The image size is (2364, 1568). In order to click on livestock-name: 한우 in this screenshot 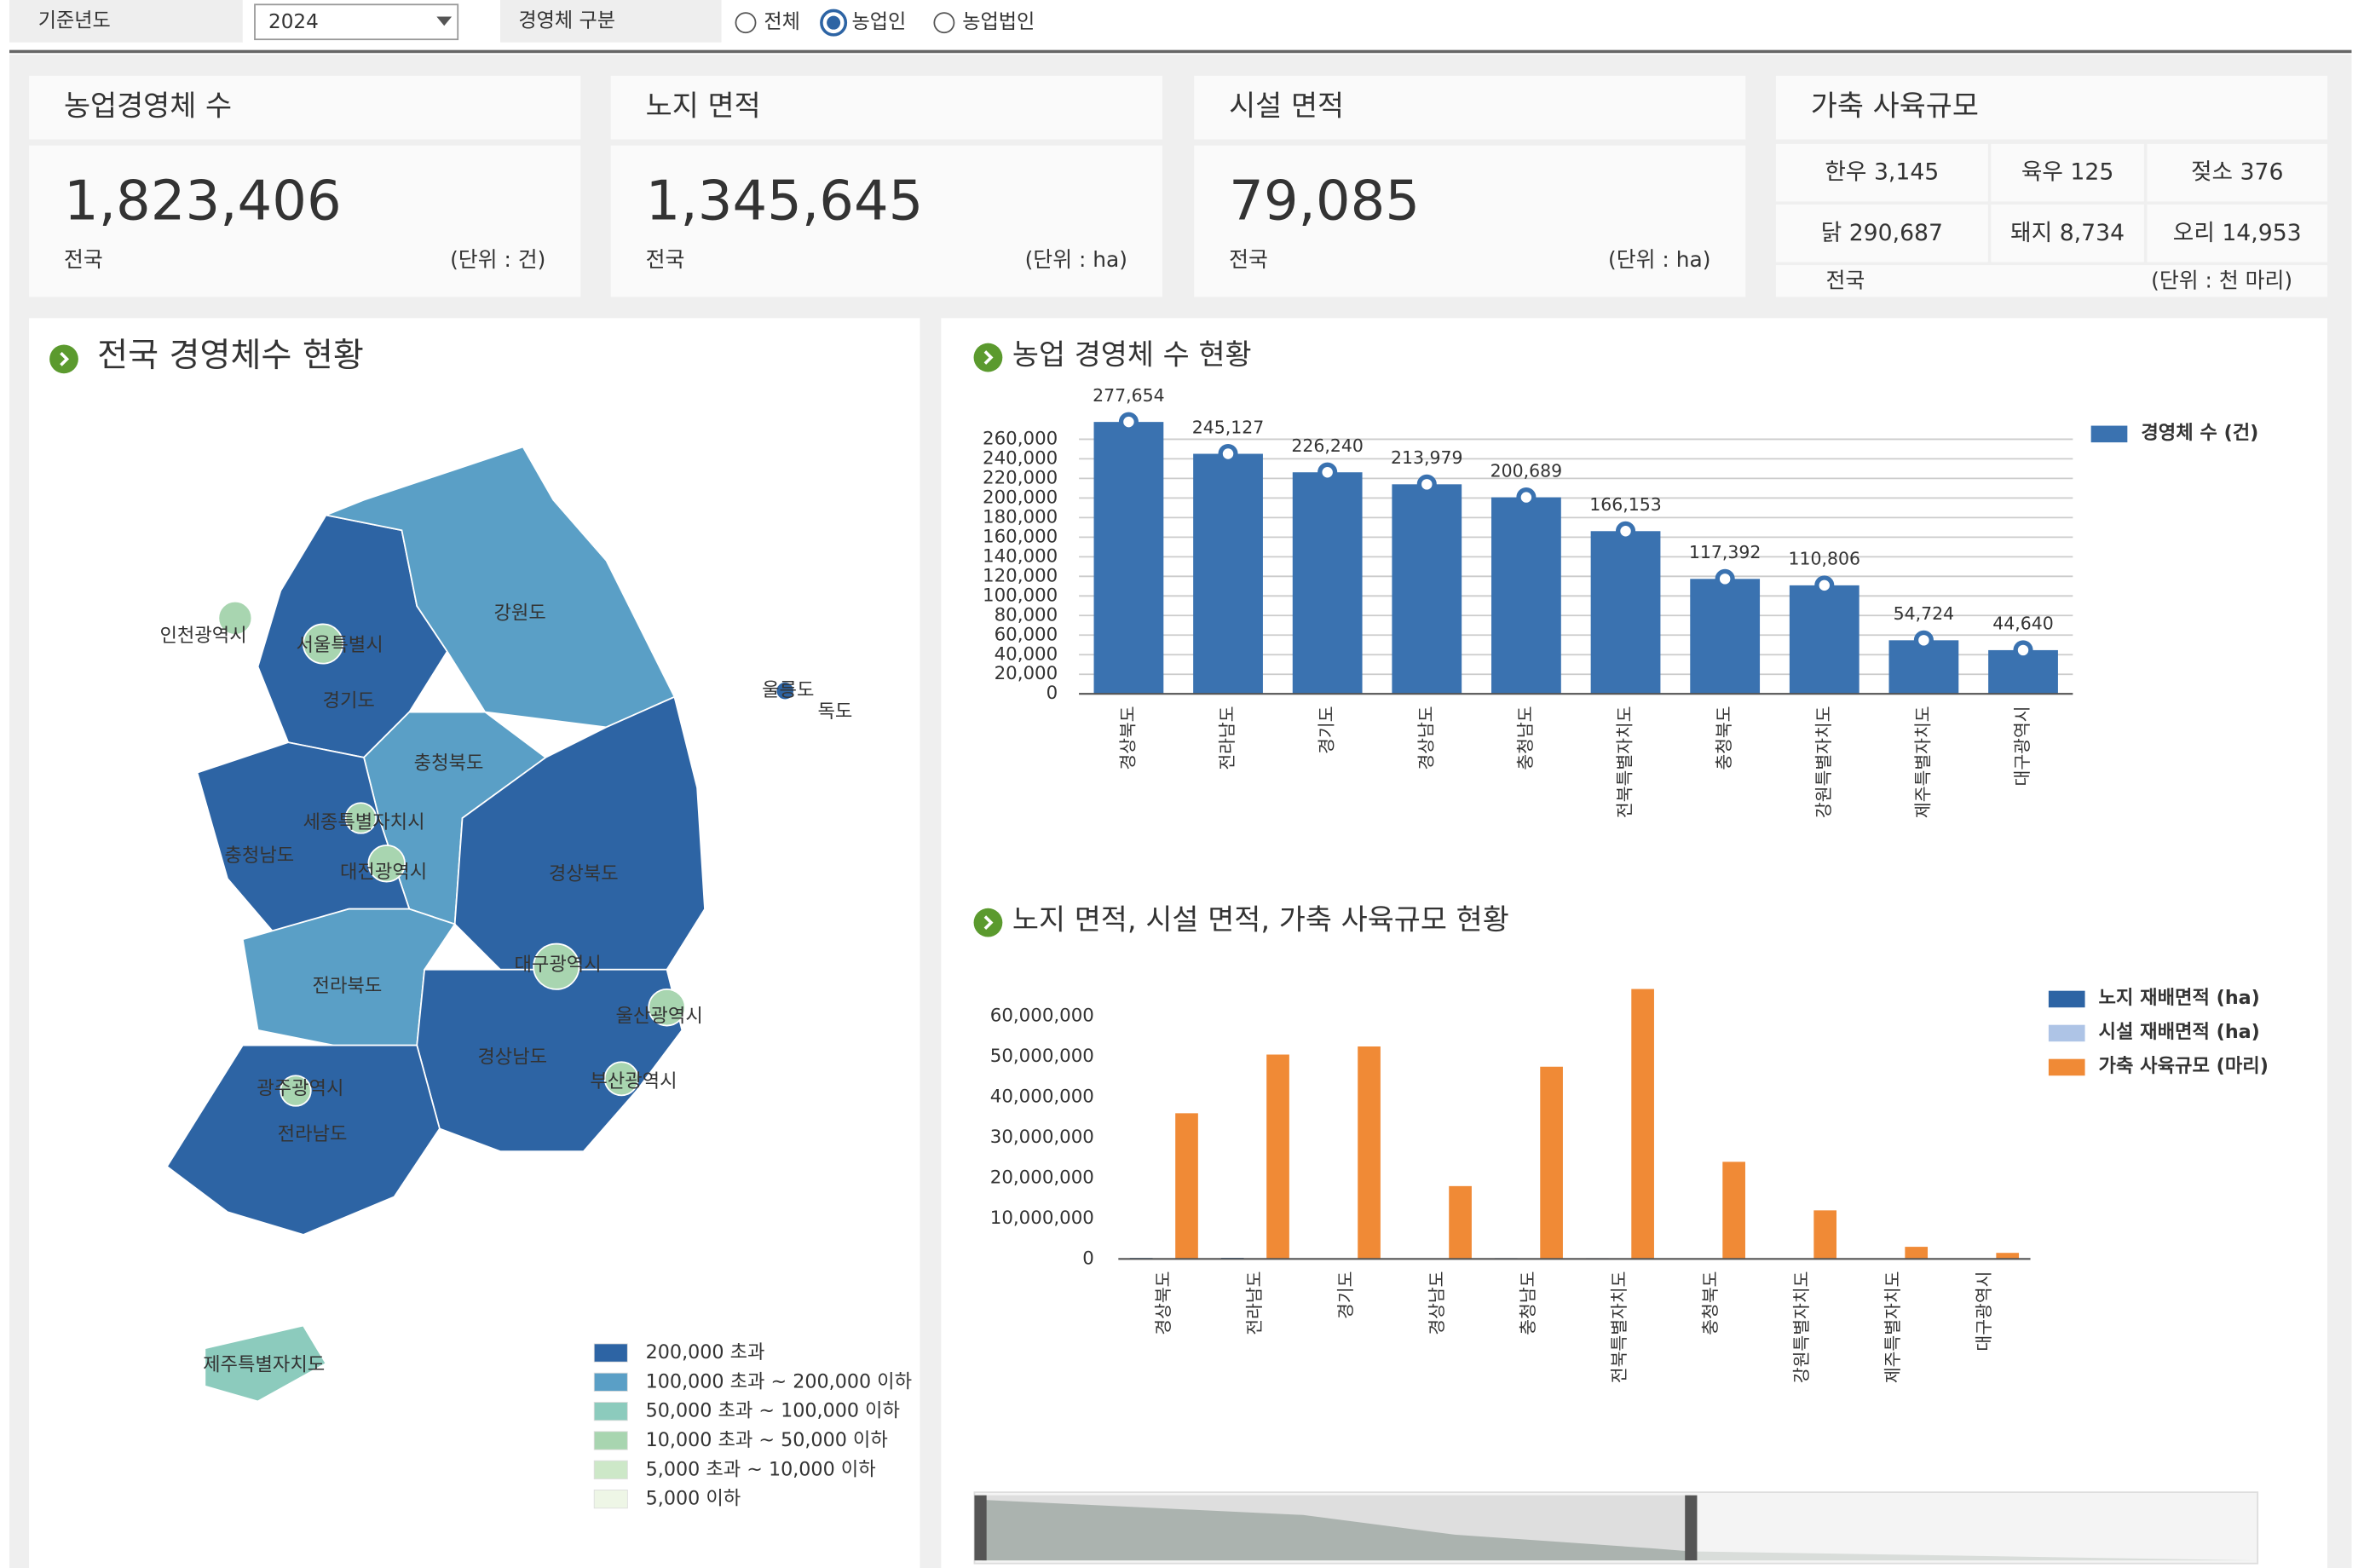, I will do `click(1845, 172)`.